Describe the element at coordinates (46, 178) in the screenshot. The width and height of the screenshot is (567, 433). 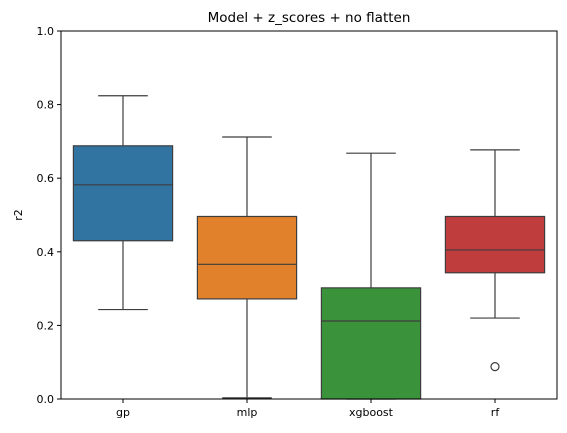
I see `y-tick-label: 0.6` at that location.